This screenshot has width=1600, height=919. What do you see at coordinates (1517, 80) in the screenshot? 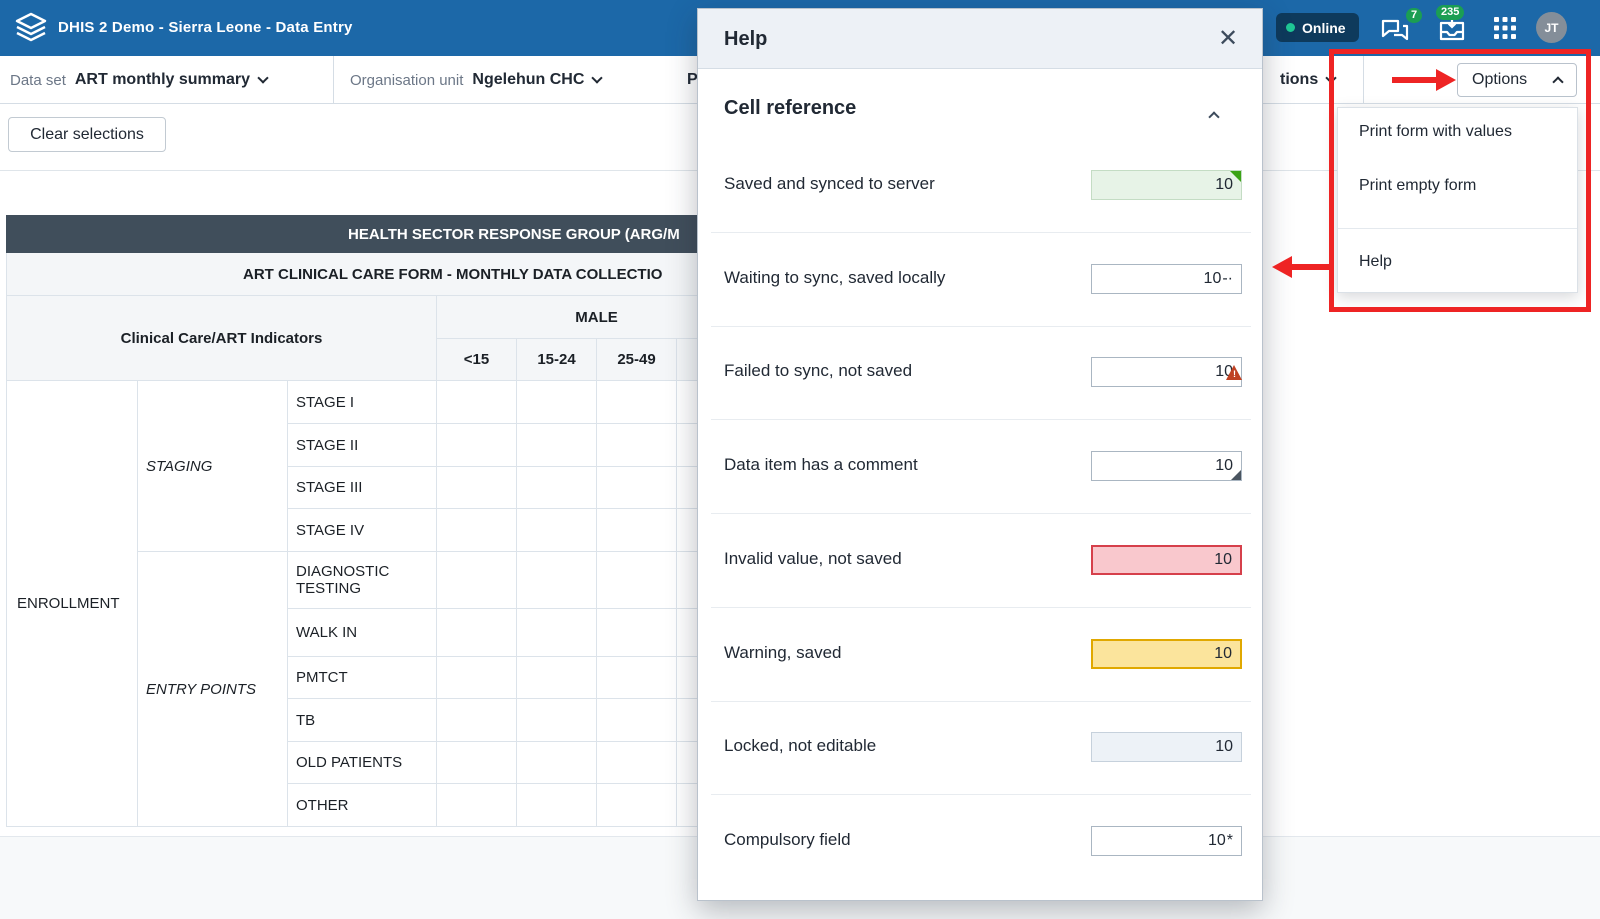
I see `options-button: Options` at bounding box center [1517, 80].